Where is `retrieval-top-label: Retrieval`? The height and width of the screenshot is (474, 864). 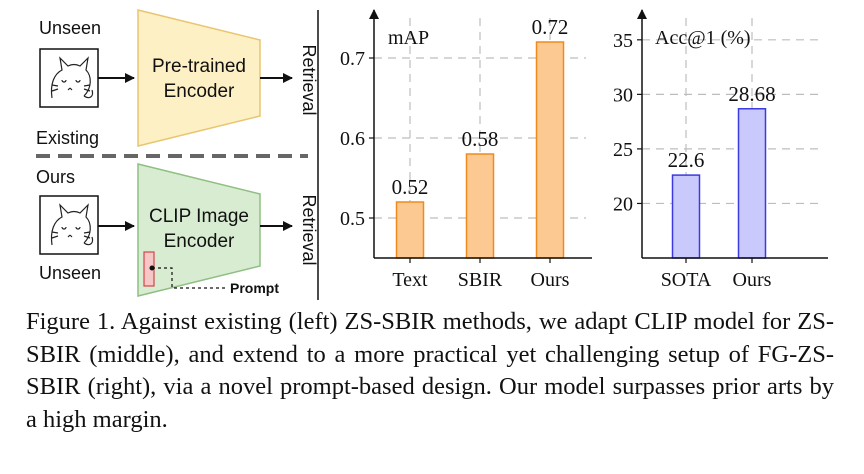 retrieval-top-label: Retrieval is located at coordinates (309, 79).